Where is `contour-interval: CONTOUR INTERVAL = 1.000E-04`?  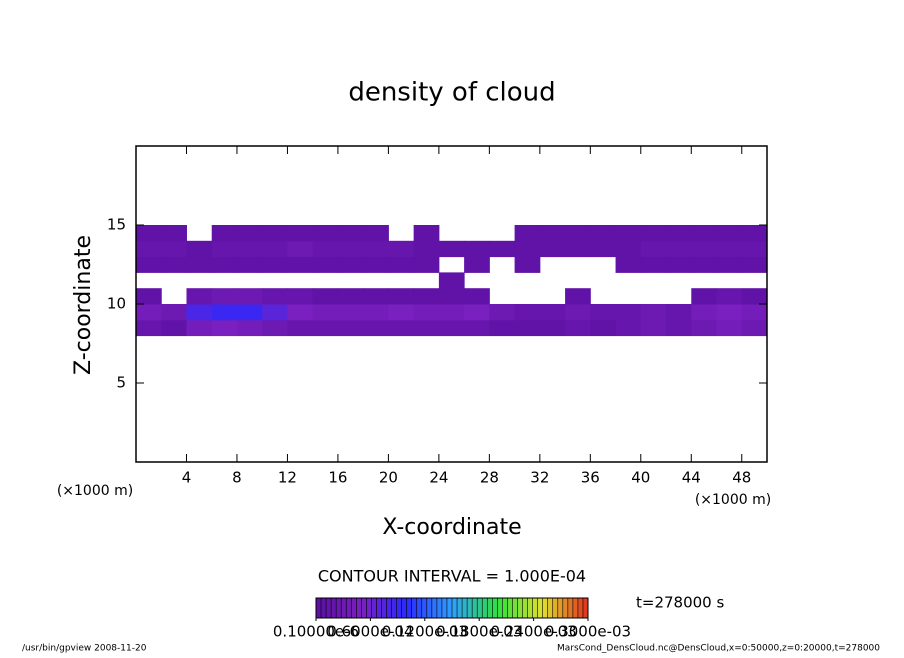 contour-interval: CONTOUR INTERVAL = 1.000E-04 is located at coordinates (452, 576).